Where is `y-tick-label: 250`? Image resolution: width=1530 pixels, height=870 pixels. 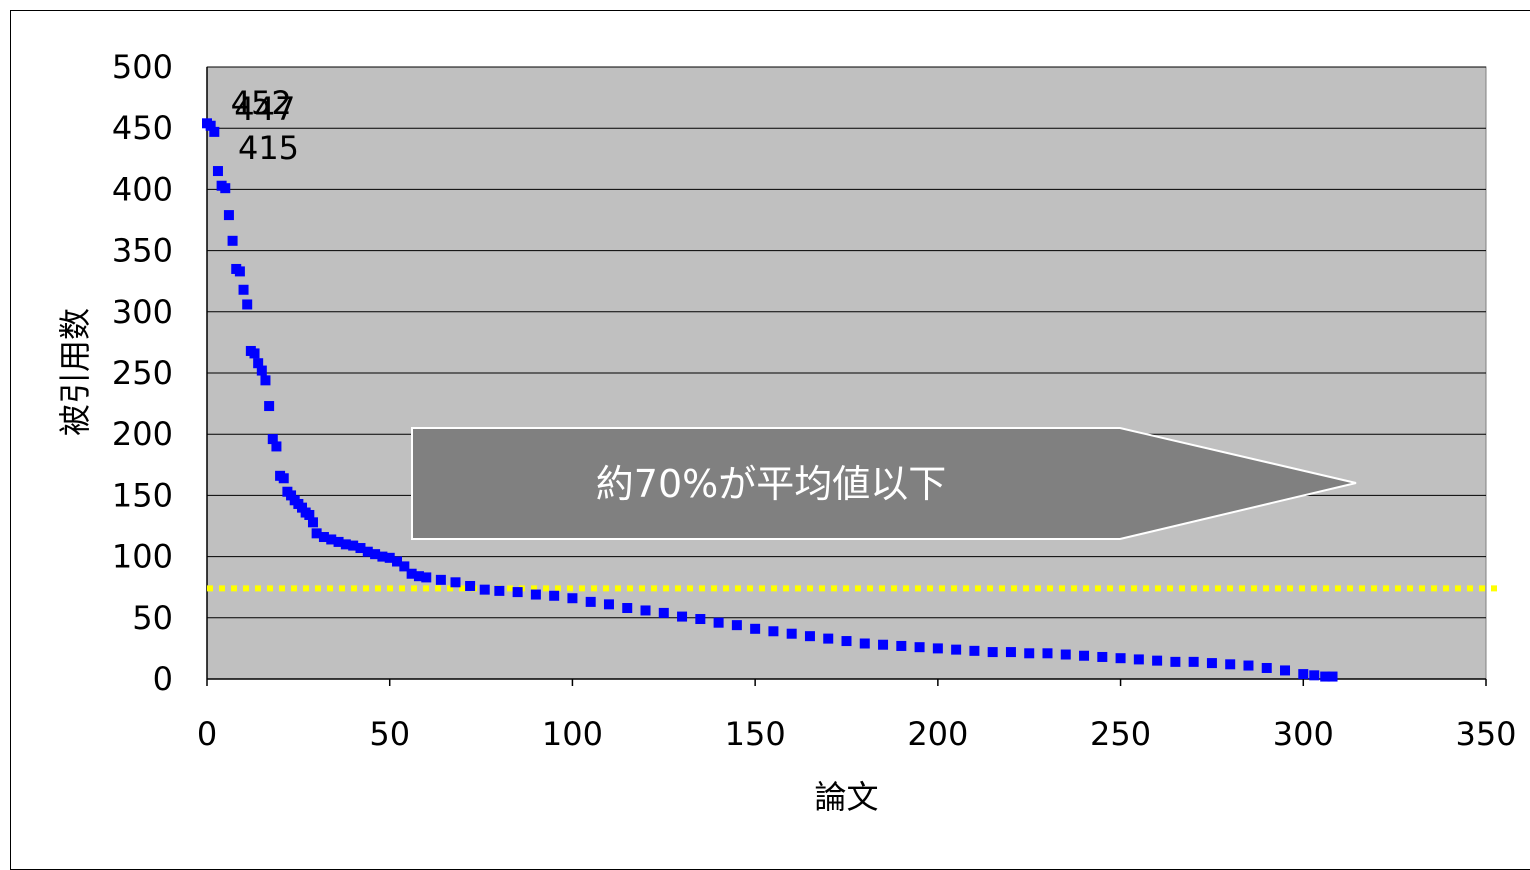 y-tick-label: 250 is located at coordinates (142, 373).